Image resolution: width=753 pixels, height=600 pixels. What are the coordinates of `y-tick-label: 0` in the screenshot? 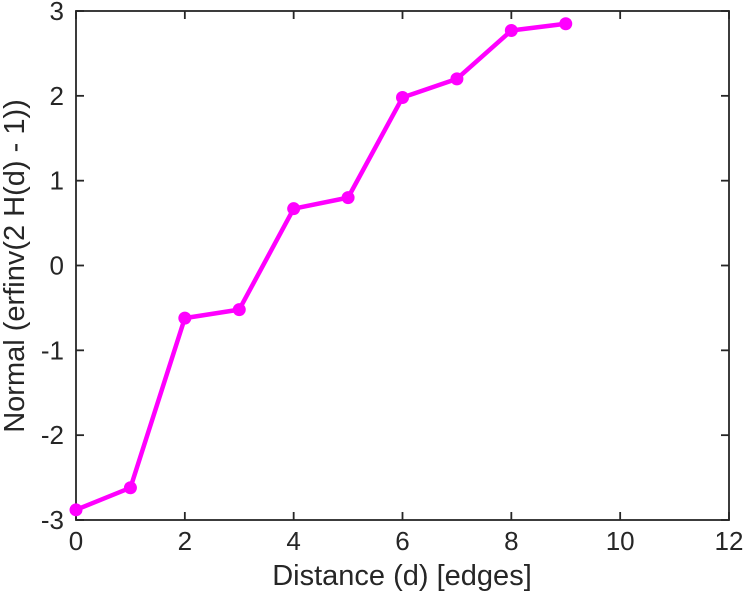 It's located at (57, 266).